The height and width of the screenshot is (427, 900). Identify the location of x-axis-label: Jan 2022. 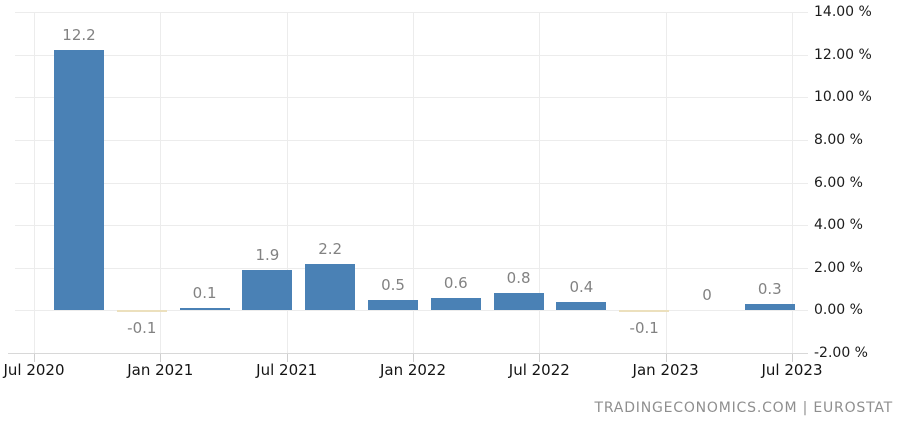
(413, 370).